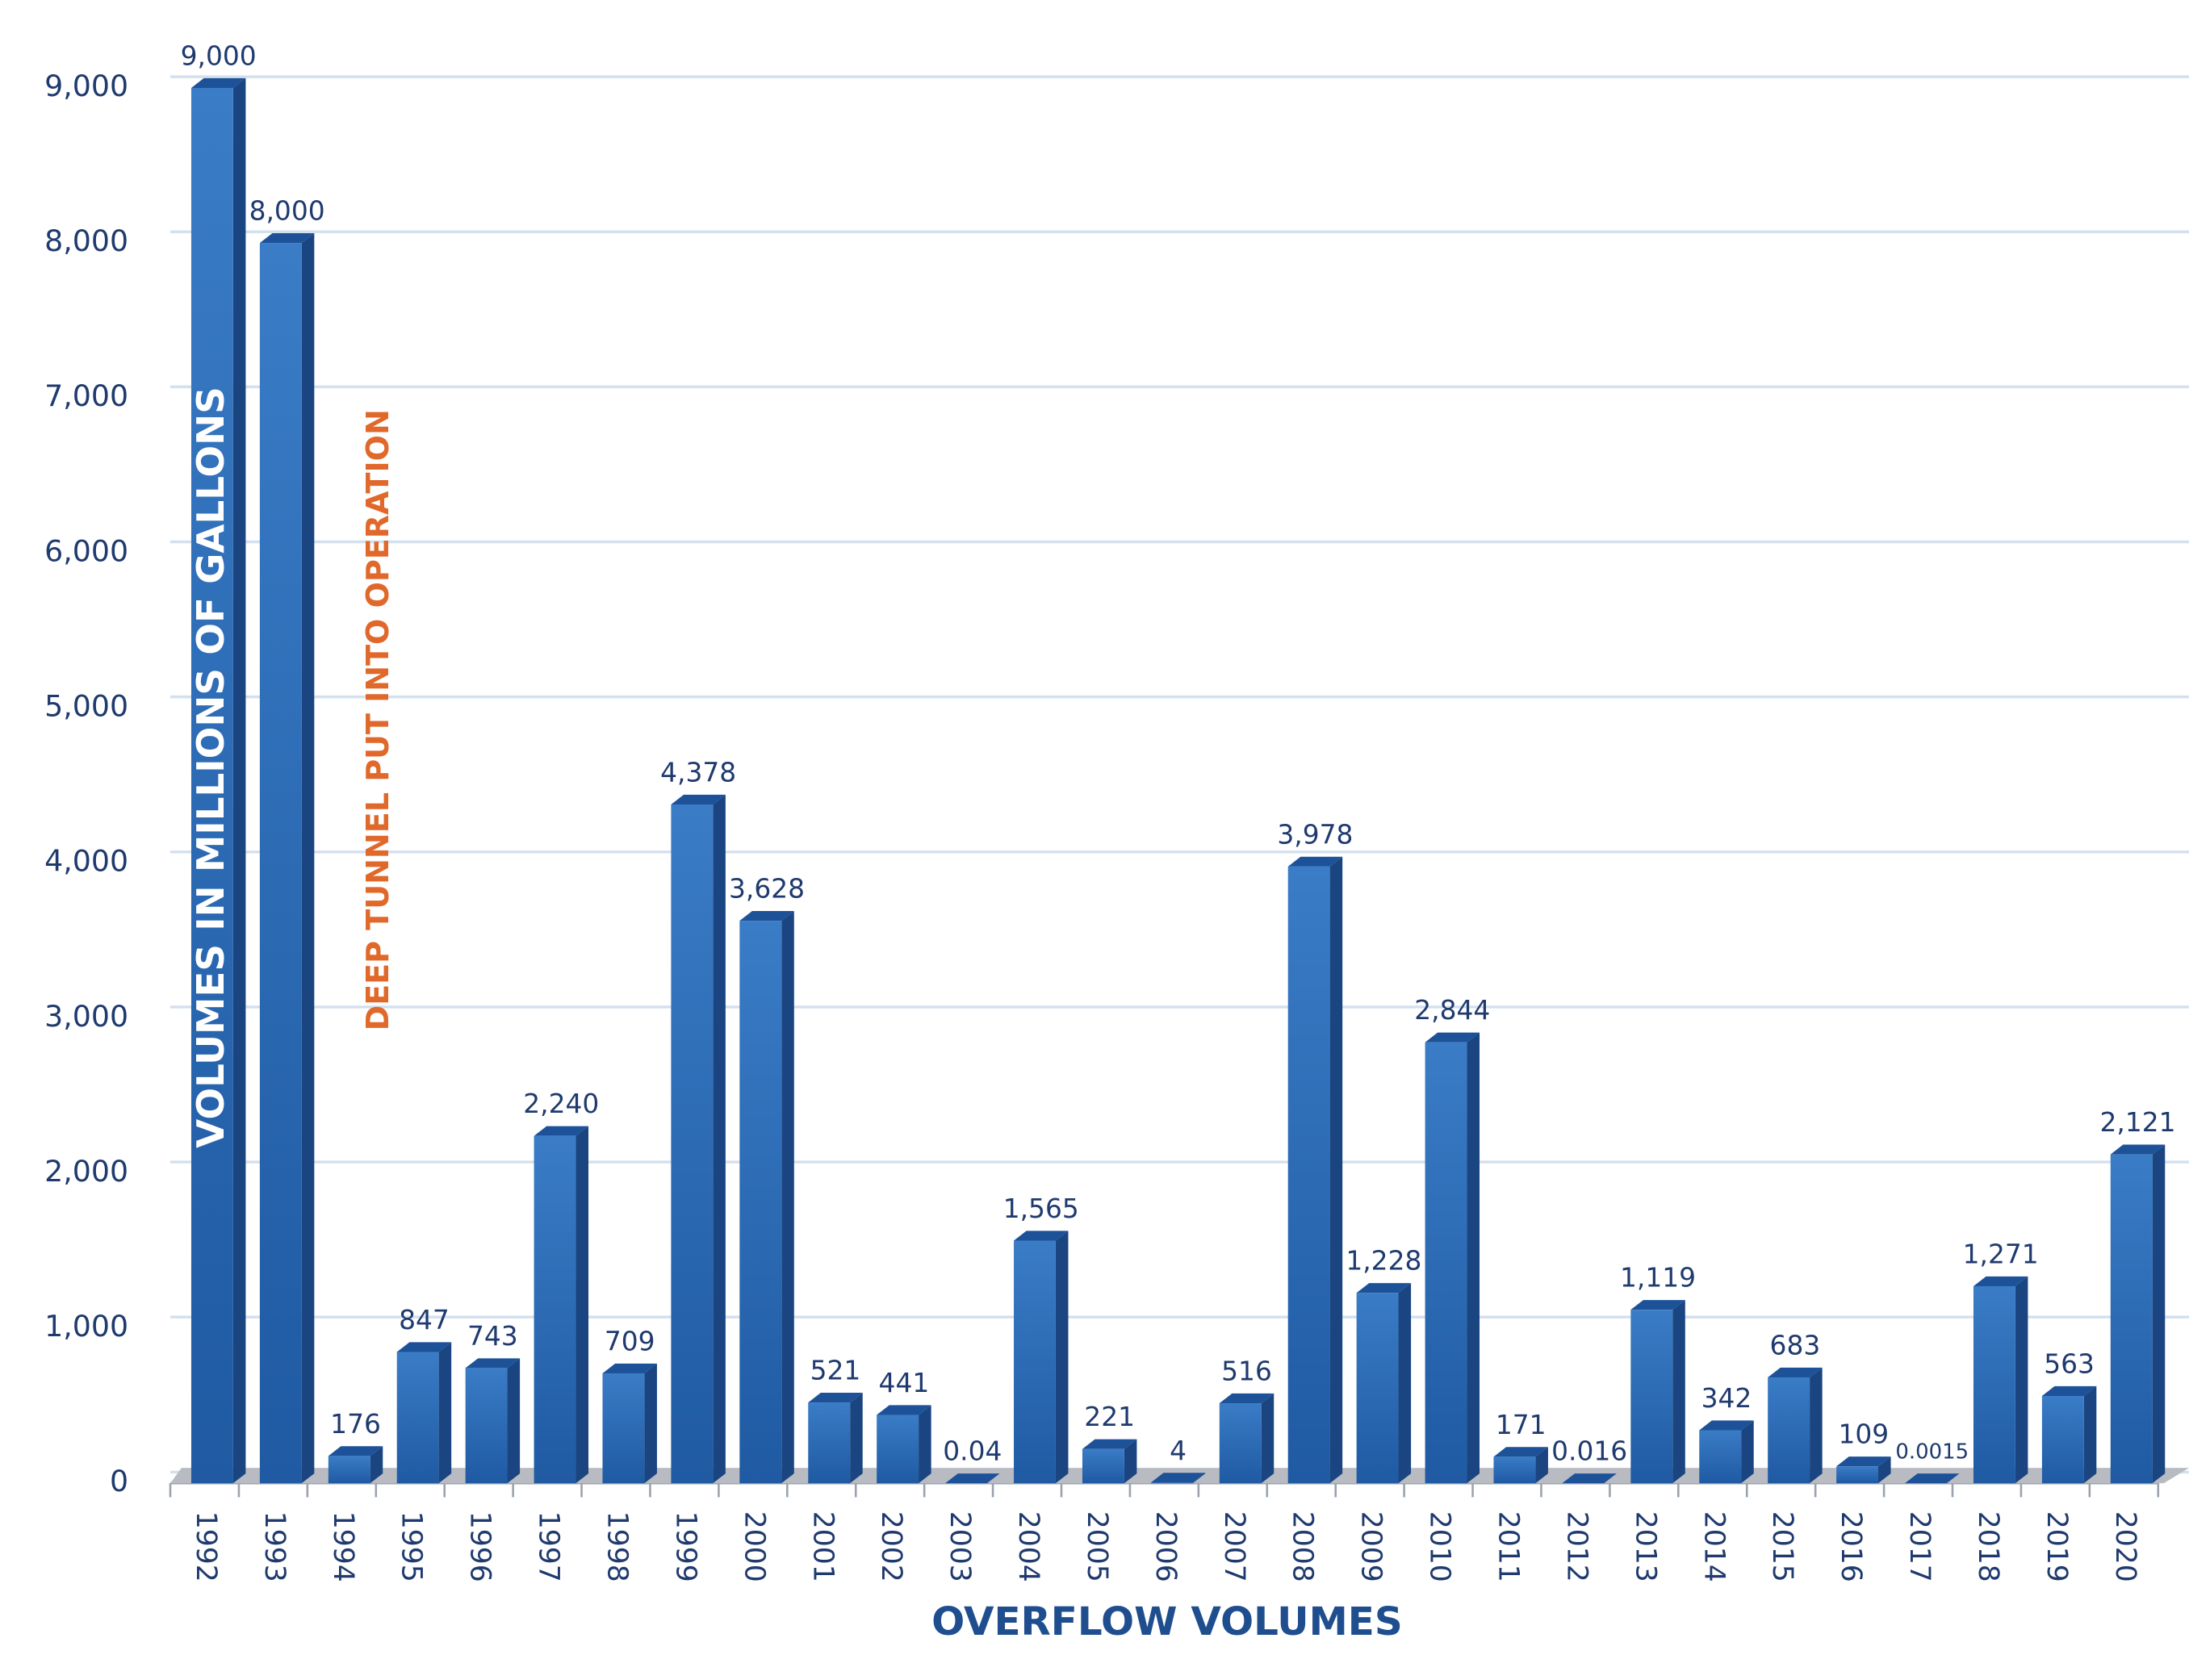 The width and height of the screenshot is (2189, 1680). What do you see at coordinates (836, 1371) in the screenshot?
I see `value-label: 521` at bounding box center [836, 1371].